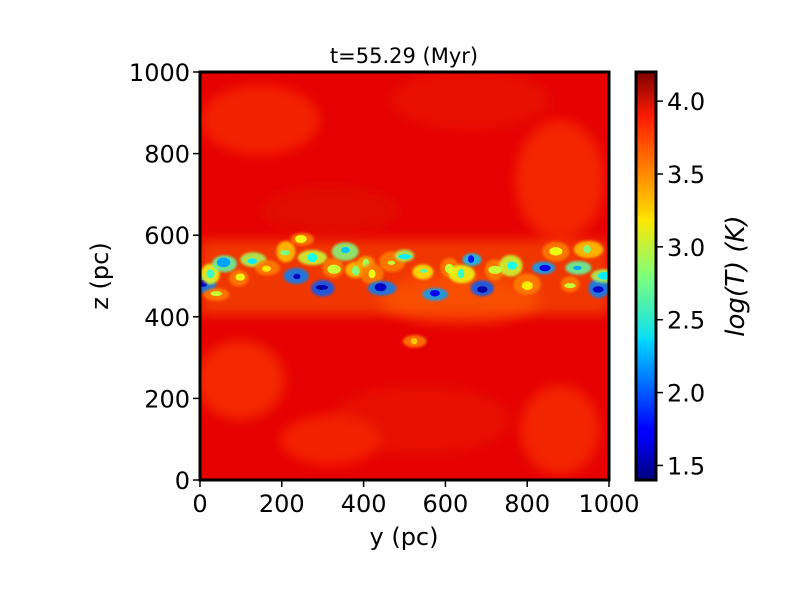 The image size is (800, 600). I want to click on x-tick-label: 400, so click(364, 504).